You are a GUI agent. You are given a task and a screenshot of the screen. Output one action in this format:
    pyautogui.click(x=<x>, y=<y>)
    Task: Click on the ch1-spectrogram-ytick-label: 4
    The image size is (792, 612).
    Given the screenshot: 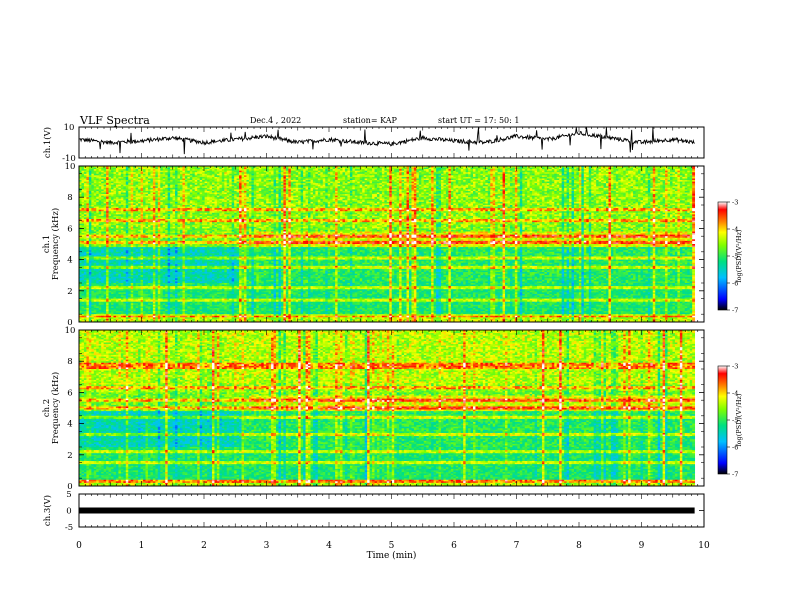 What is the action you would take?
    pyautogui.click(x=69, y=261)
    